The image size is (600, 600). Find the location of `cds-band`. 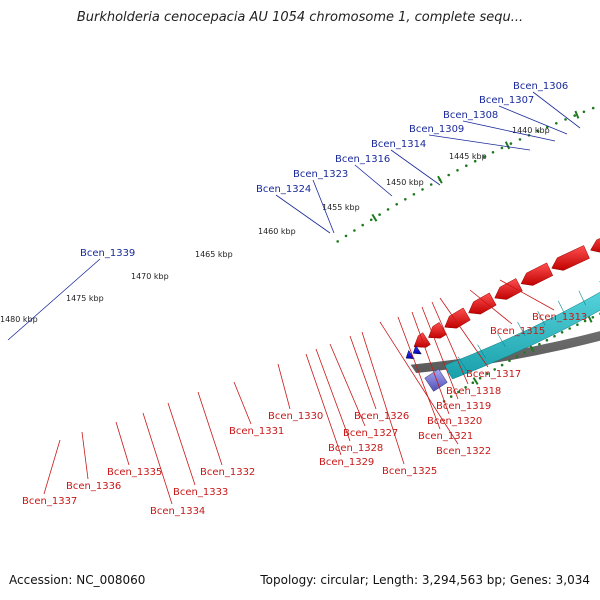

cds-band is located at coordinates (521, 317).